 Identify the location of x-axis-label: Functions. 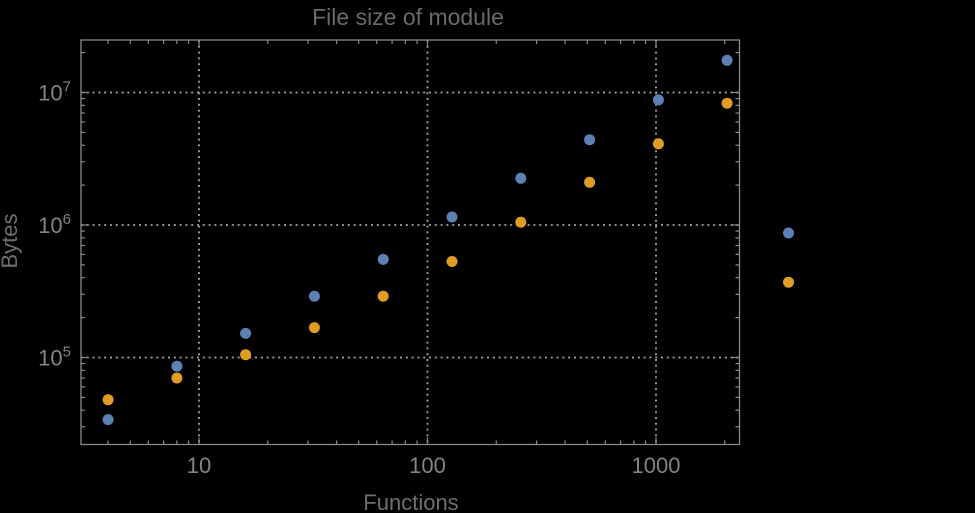
(410, 501).